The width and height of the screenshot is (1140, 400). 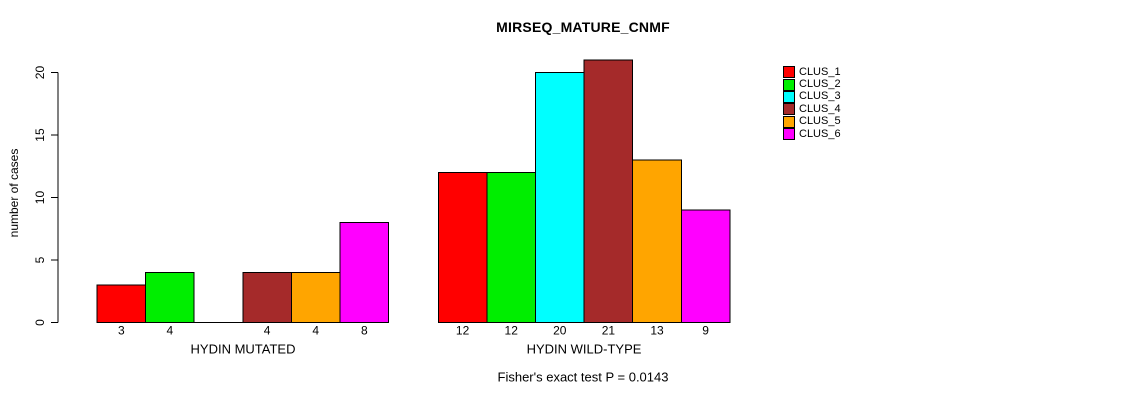 What do you see at coordinates (40, 322) in the screenshot?
I see `y-axis-tick-label: 0` at bounding box center [40, 322].